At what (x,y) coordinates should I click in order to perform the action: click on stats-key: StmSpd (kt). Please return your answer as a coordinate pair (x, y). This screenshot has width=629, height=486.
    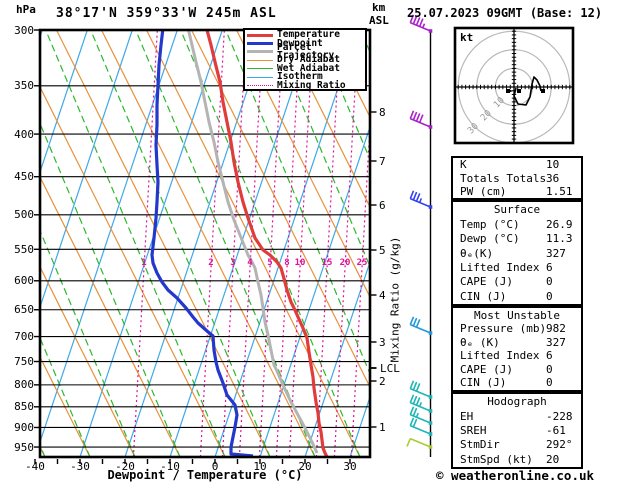
    Looking at the image, I should click on (496, 459).